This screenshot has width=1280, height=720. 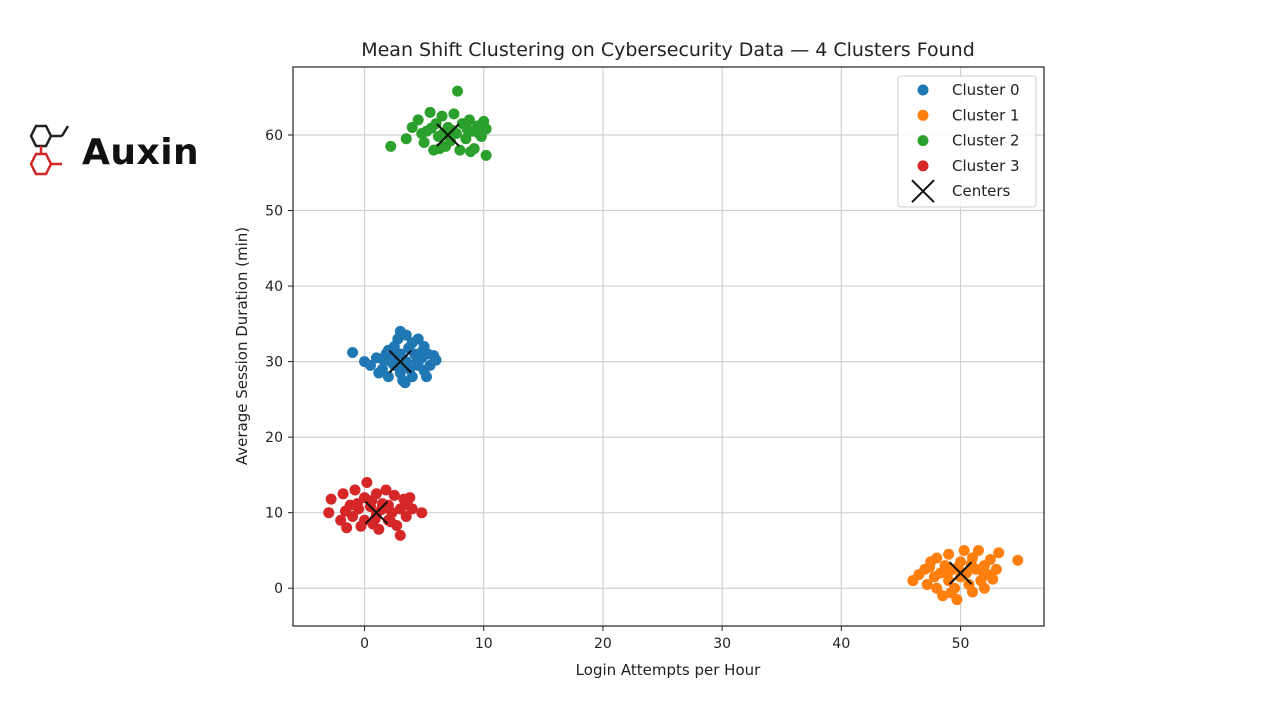 What do you see at coordinates (278, 589) in the screenshot?
I see `y-tick-label: 0` at bounding box center [278, 589].